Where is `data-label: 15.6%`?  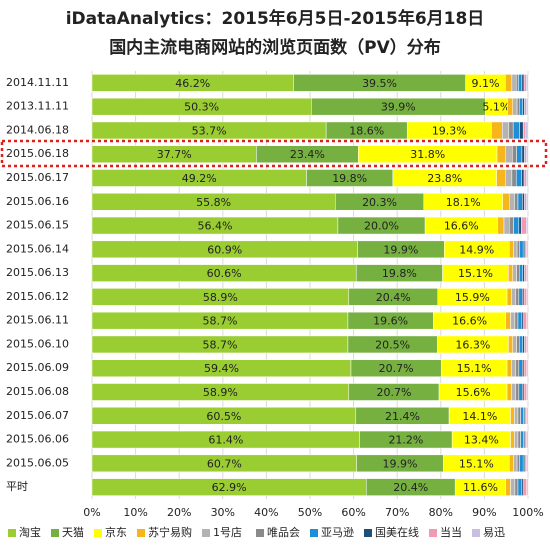
data-label: 15.6% is located at coordinates (473, 392).